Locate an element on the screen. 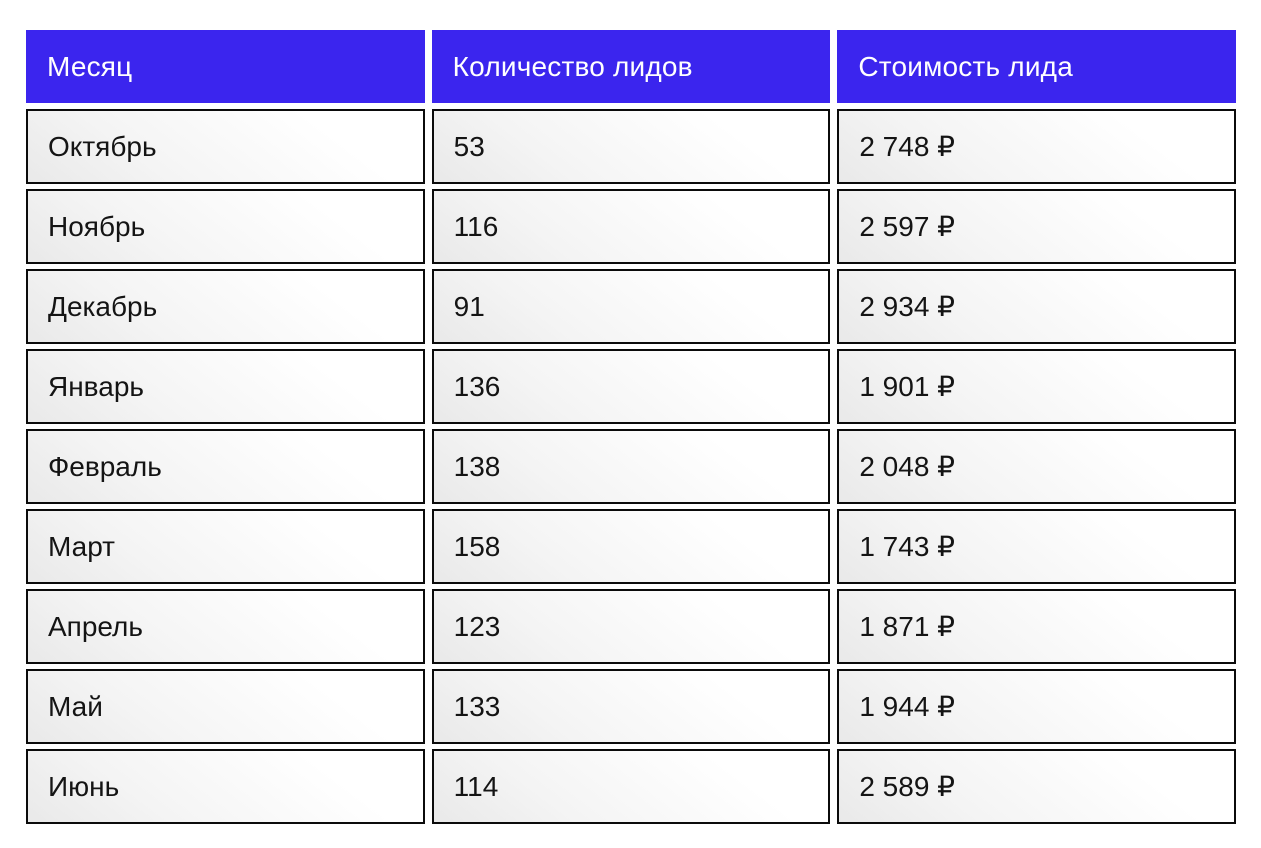  cell-lead-cost: 2 934 ₽ is located at coordinates (1036, 306).